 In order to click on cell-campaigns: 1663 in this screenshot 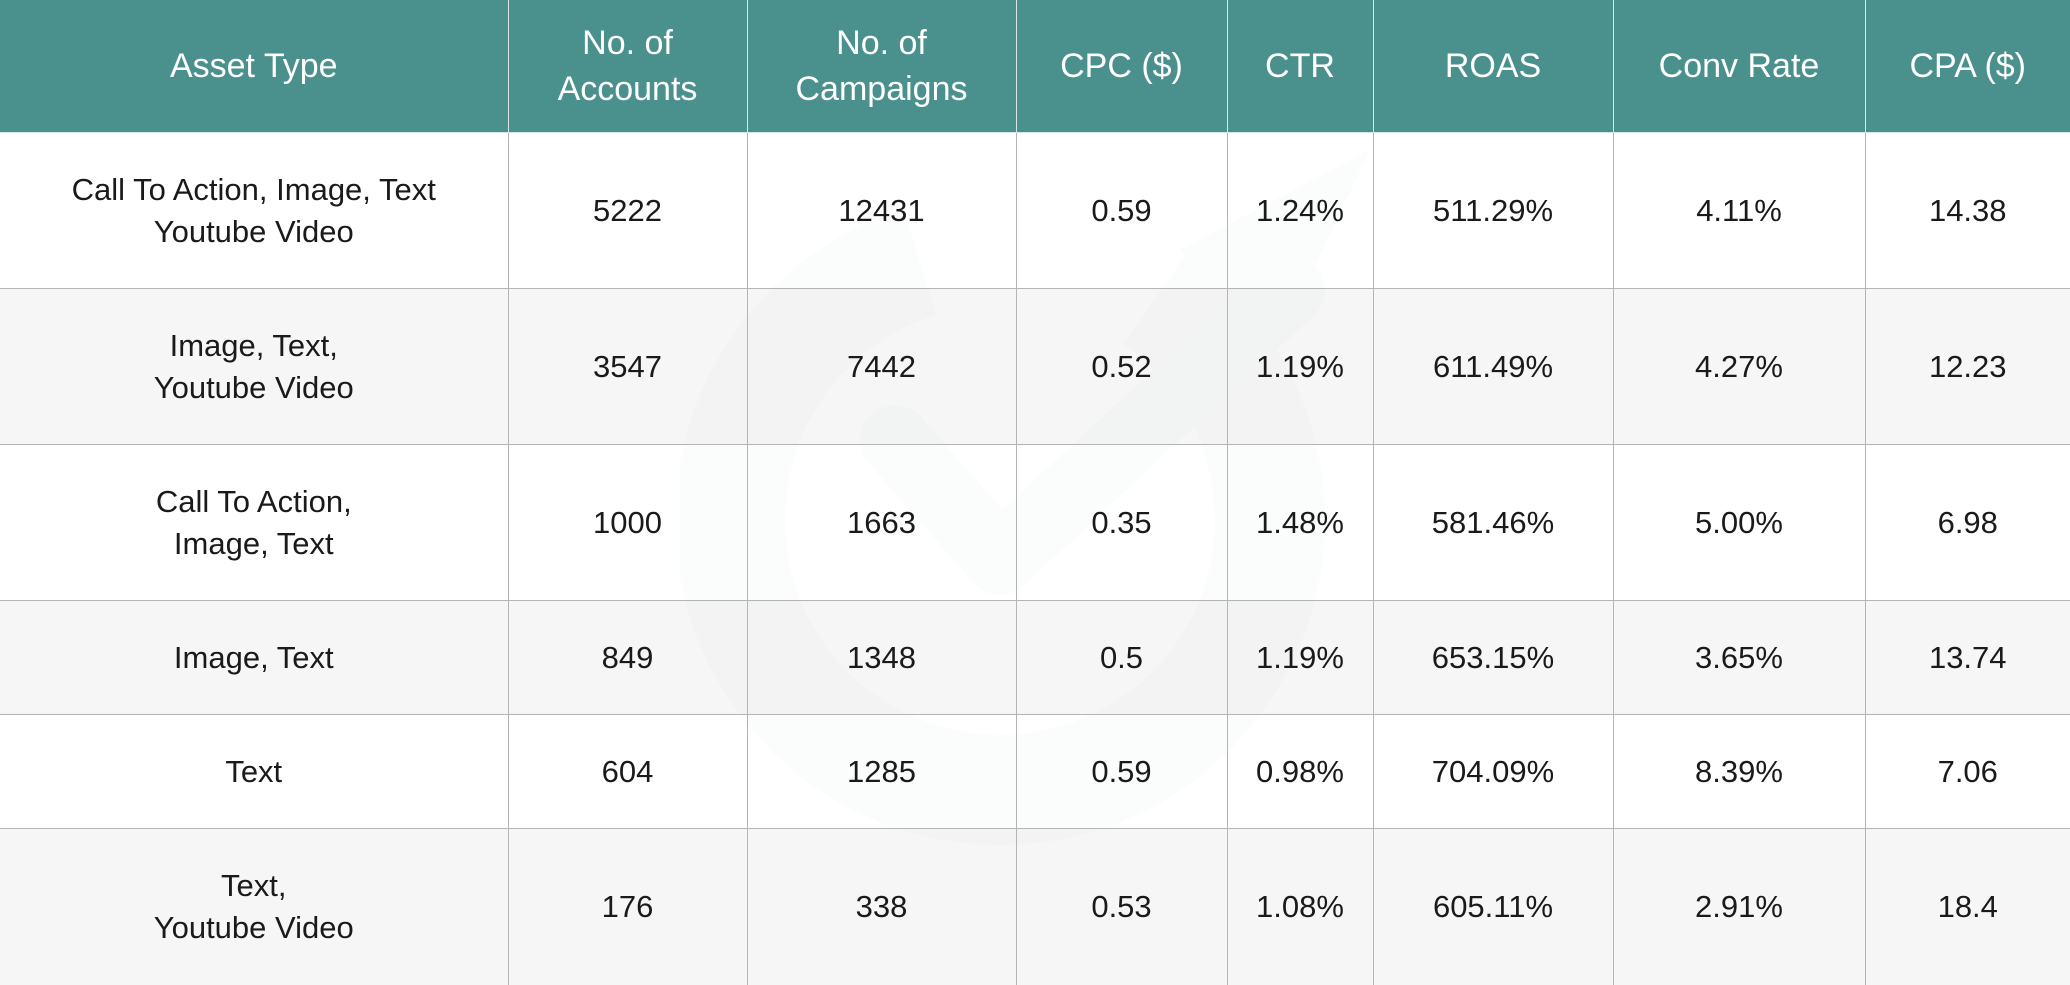, I will do `click(881, 522)`.